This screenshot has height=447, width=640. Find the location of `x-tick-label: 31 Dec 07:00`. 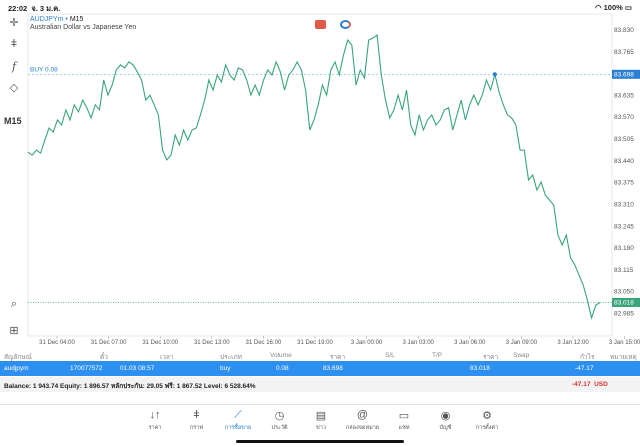

x-tick-label: 31 Dec 07:00 is located at coordinates (109, 343).